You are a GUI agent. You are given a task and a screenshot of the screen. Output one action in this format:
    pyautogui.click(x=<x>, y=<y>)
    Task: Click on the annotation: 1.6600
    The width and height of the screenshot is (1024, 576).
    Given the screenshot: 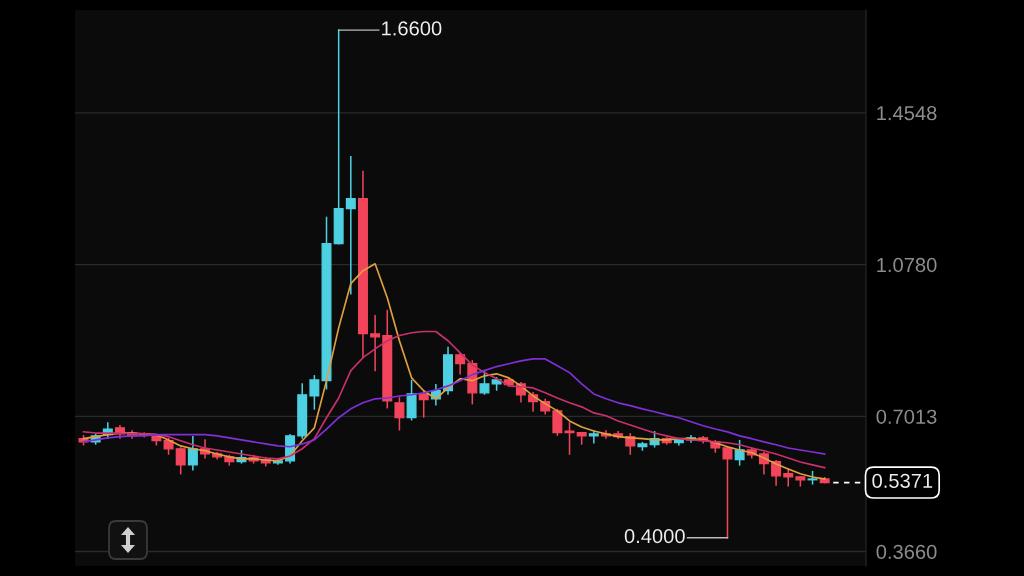 What is the action you would take?
    pyautogui.click(x=412, y=28)
    